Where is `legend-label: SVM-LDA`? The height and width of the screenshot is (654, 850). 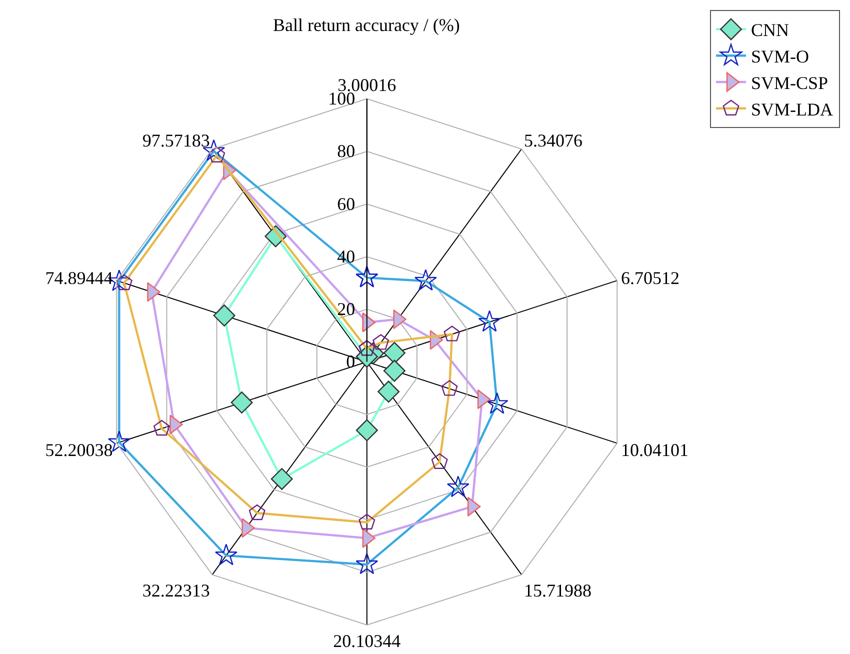 legend-label: SVM-LDA is located at coordinates (792, 109).